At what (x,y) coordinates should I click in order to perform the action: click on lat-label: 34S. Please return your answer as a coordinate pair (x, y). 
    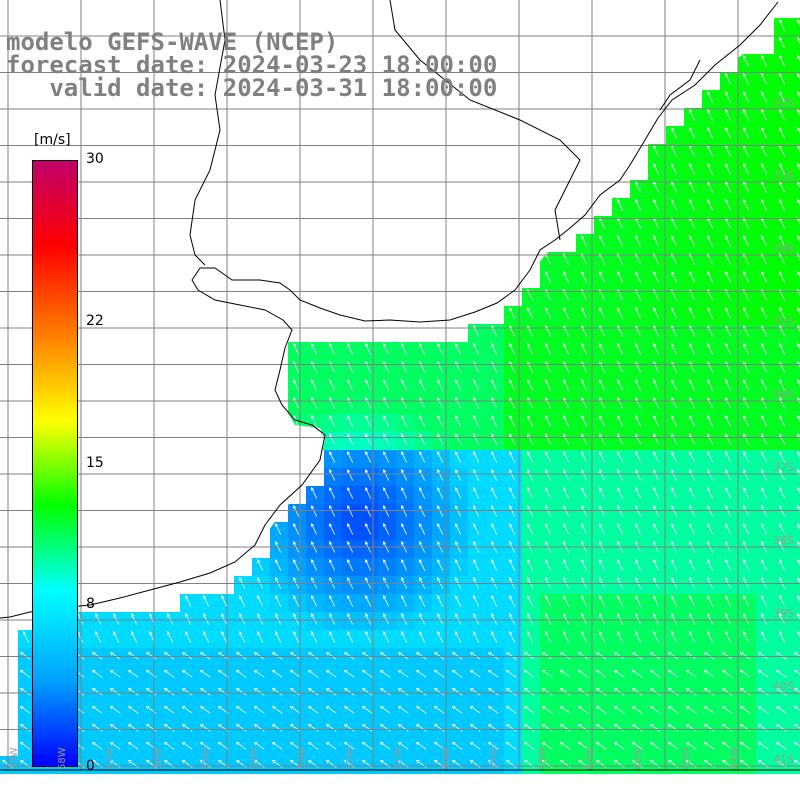
    Looking at the image, I should click on (783, 248).